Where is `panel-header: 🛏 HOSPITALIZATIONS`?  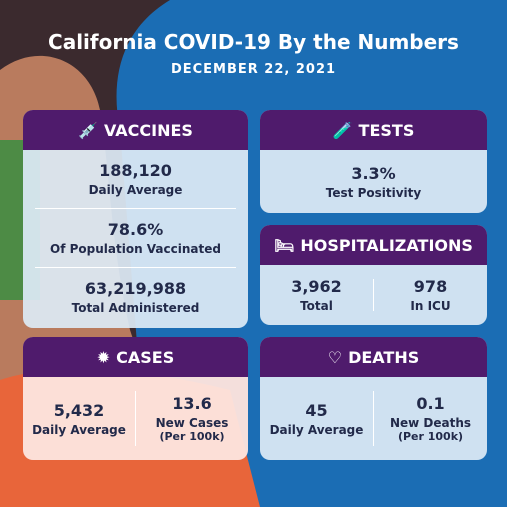
panel-header: 🛏 HOSPITALIZATIONS is located at coordinates (373, 245).